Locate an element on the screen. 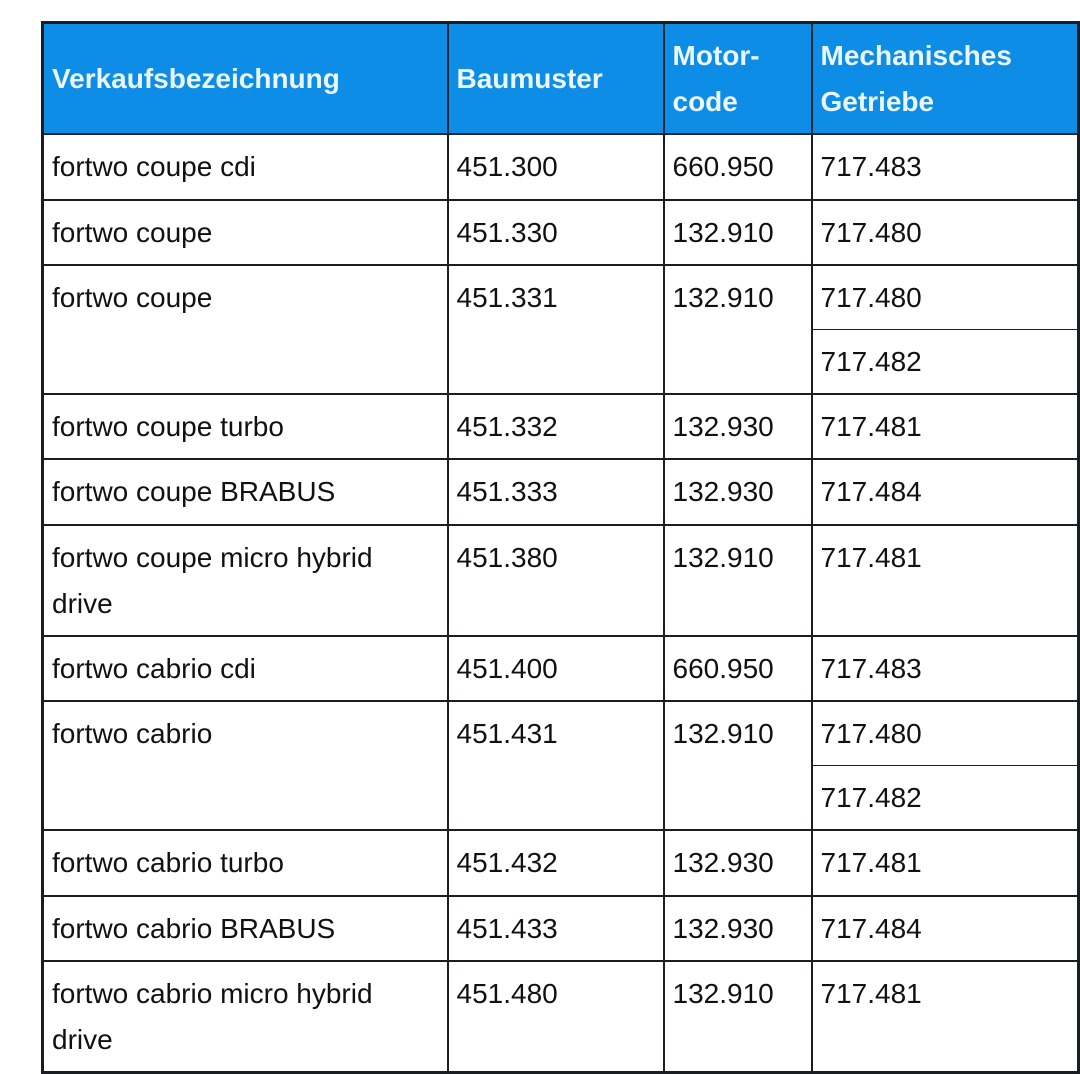  cell-name: fortwo coupe turbo is located at coordinates (245, 427).